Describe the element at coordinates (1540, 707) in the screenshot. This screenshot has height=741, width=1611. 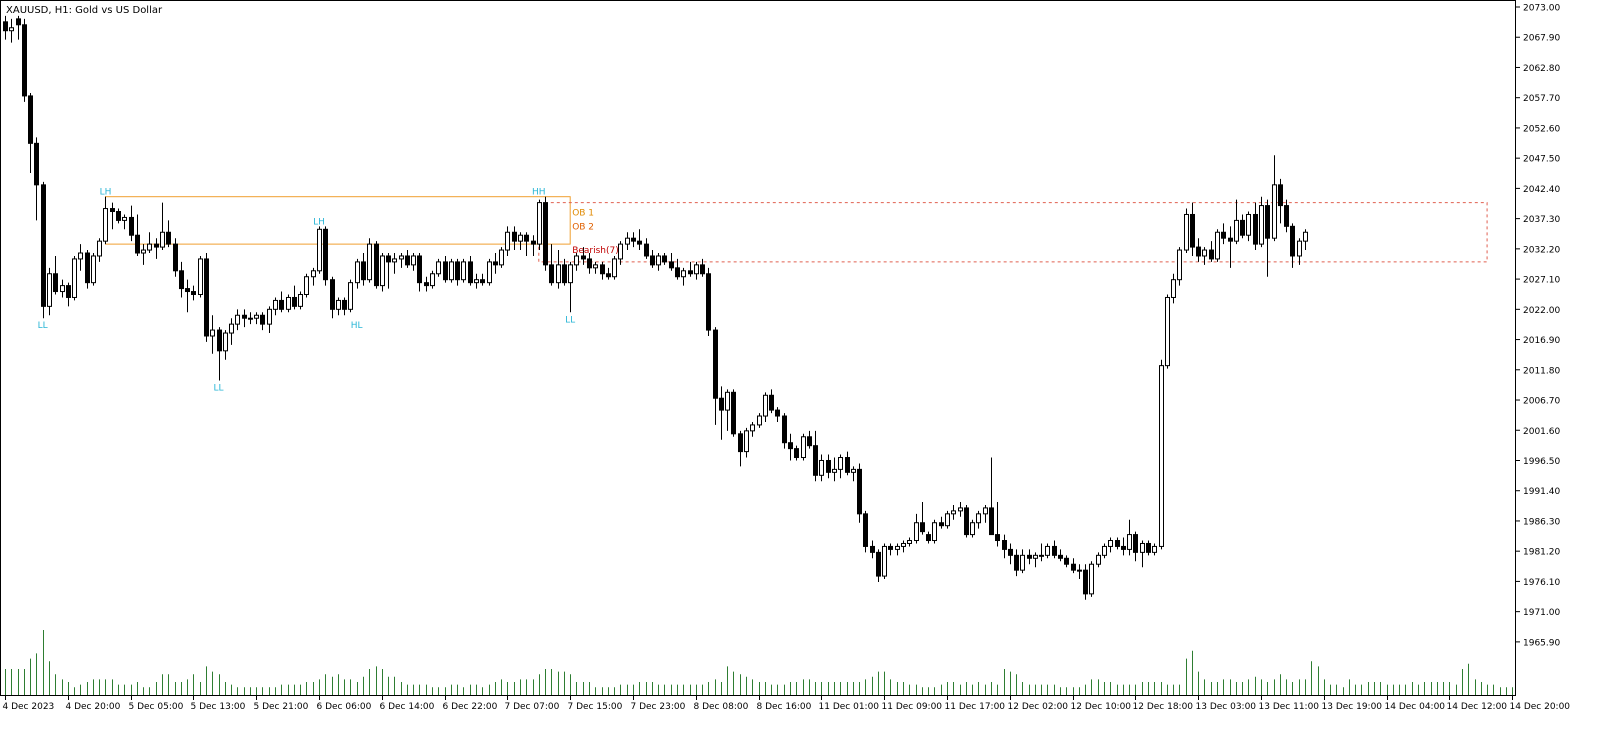
I see `x-tick-label: 14 Dec 20:00` at that location.